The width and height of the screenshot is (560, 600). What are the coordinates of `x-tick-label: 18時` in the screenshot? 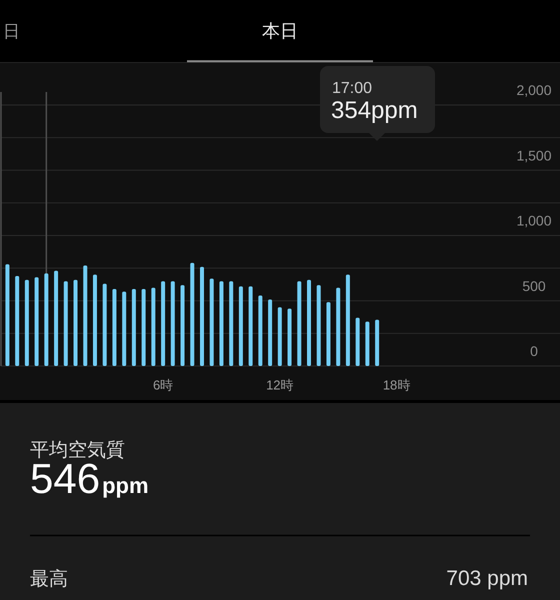 It's located at (396, 385).